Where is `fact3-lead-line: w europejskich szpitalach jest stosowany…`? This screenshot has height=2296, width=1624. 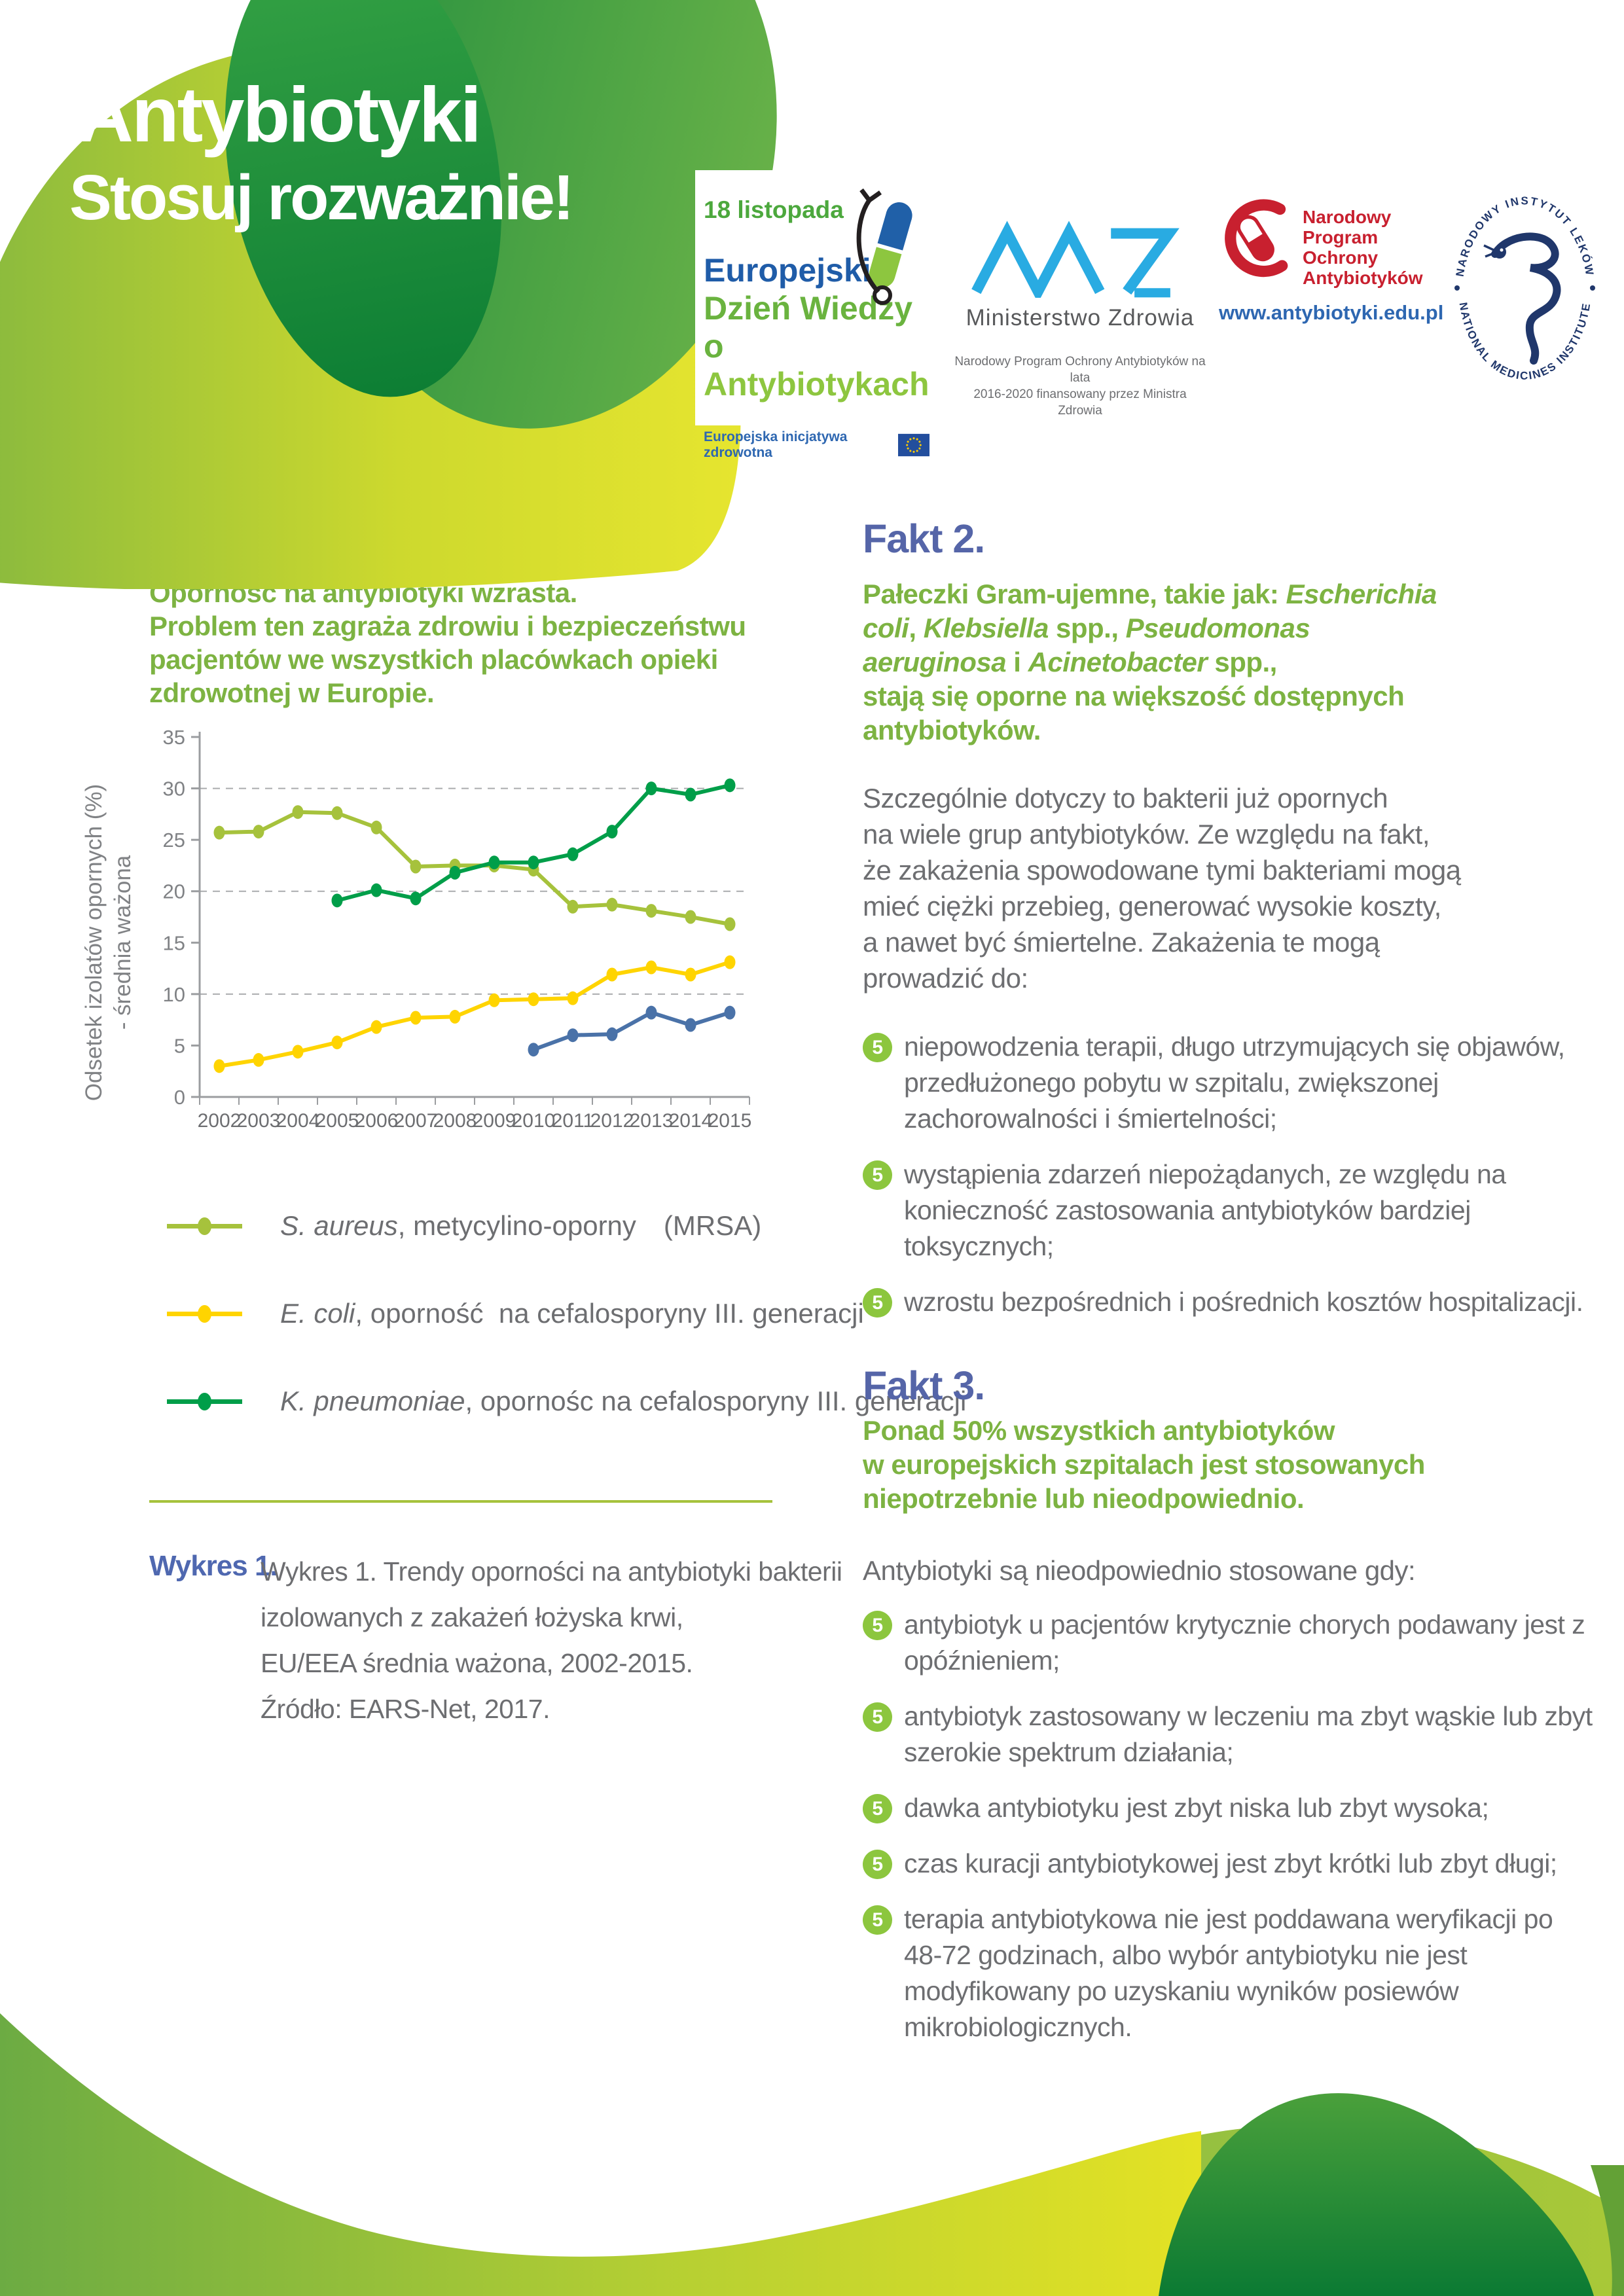 fact3-lead-line: w europejskich szpitalach jest stosowany… is located at coordinates (1144, 1464).